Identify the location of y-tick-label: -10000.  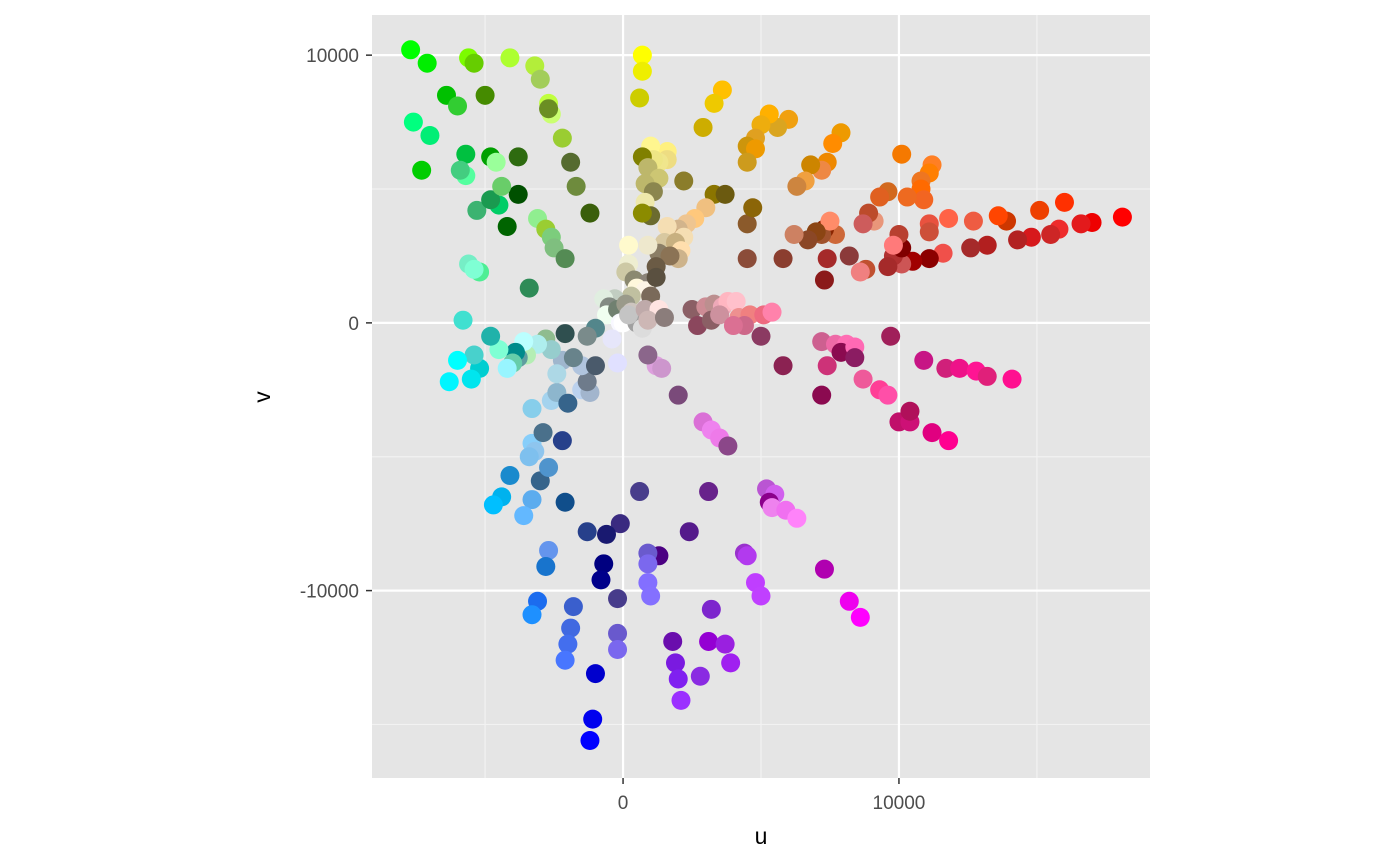
(329, 592).